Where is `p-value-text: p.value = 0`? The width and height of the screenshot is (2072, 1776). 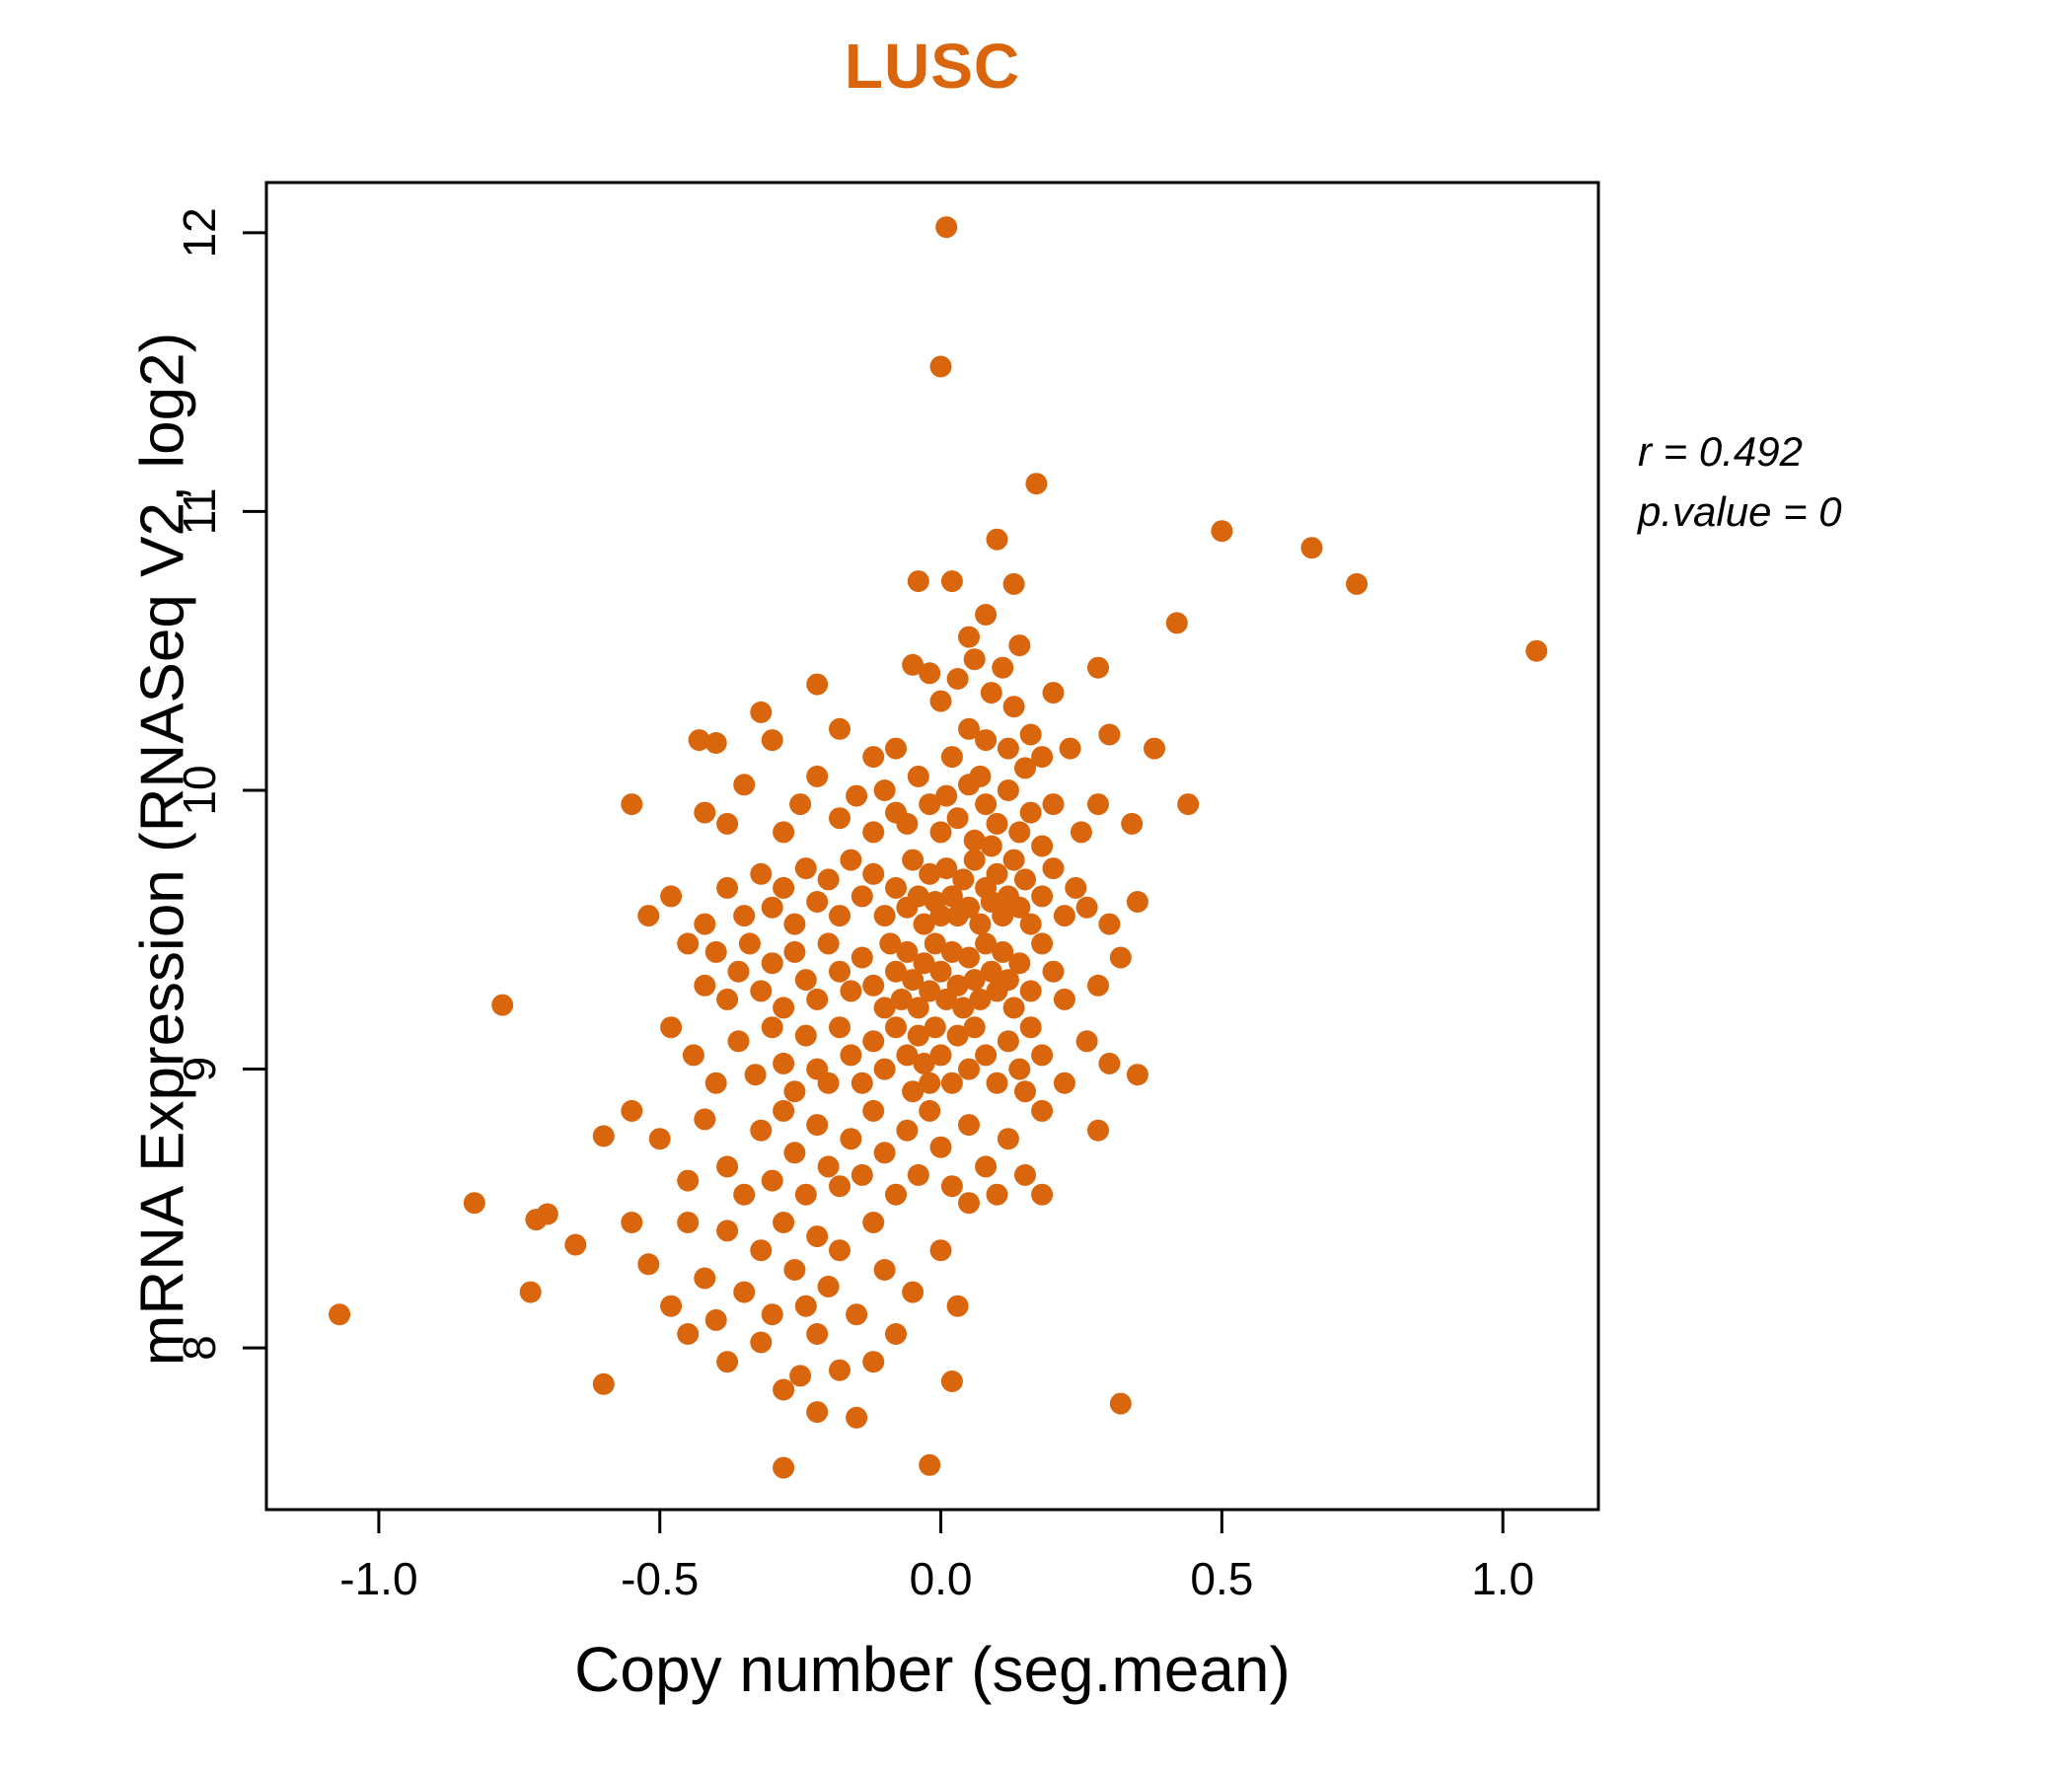 p-value-text: p.value = 0 is located at coordinates (1740, 511).